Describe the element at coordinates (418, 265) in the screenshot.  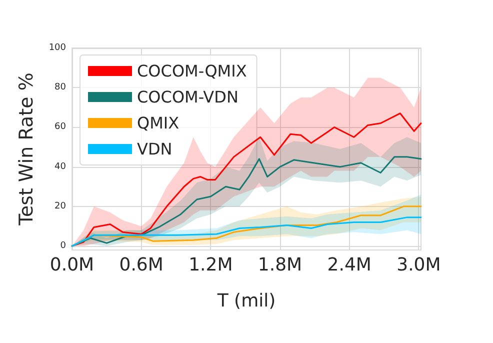
I see `x-tick-label: 3.0M` at that location.